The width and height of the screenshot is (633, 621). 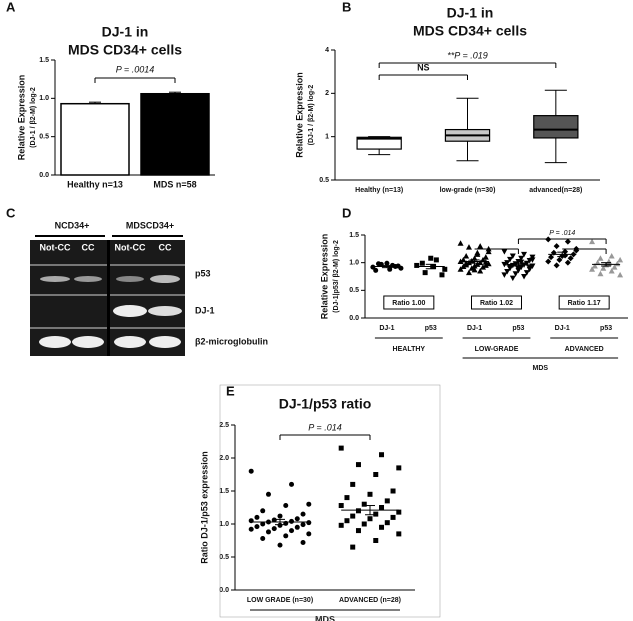 I want to click on y-tick-label: 2, so click(x=327, y=93).